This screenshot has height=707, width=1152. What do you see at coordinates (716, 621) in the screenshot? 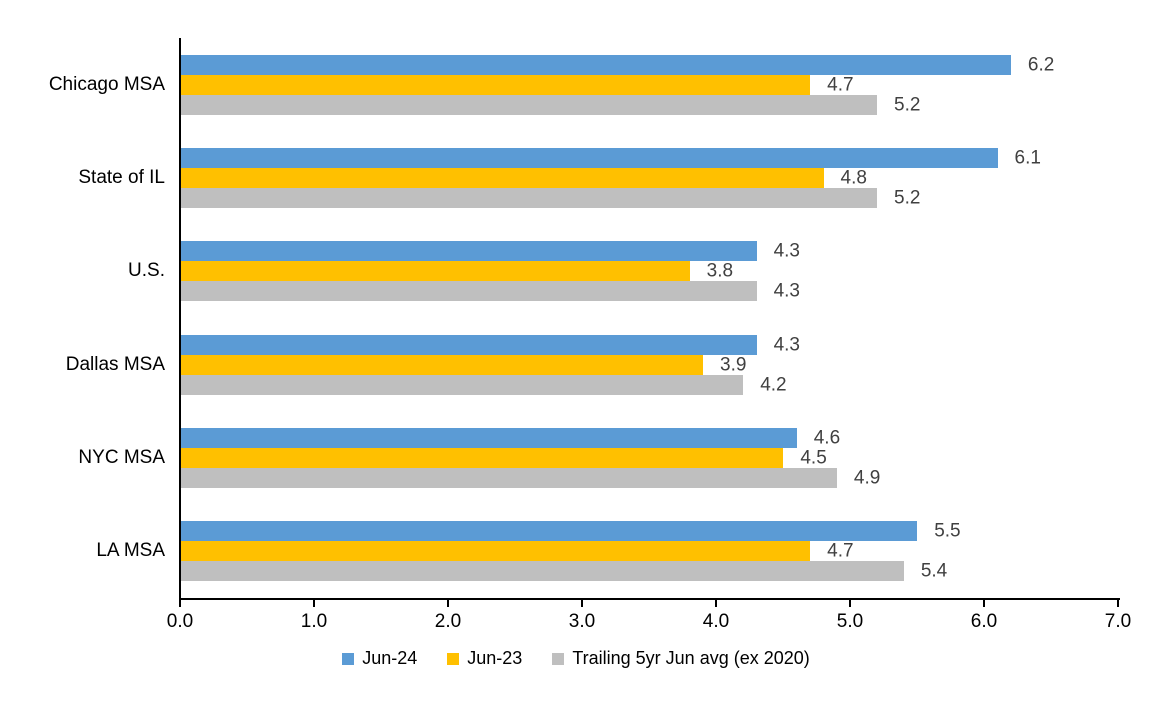
I see `x-tick-label: 4.0` at bounding box center [716, 621].